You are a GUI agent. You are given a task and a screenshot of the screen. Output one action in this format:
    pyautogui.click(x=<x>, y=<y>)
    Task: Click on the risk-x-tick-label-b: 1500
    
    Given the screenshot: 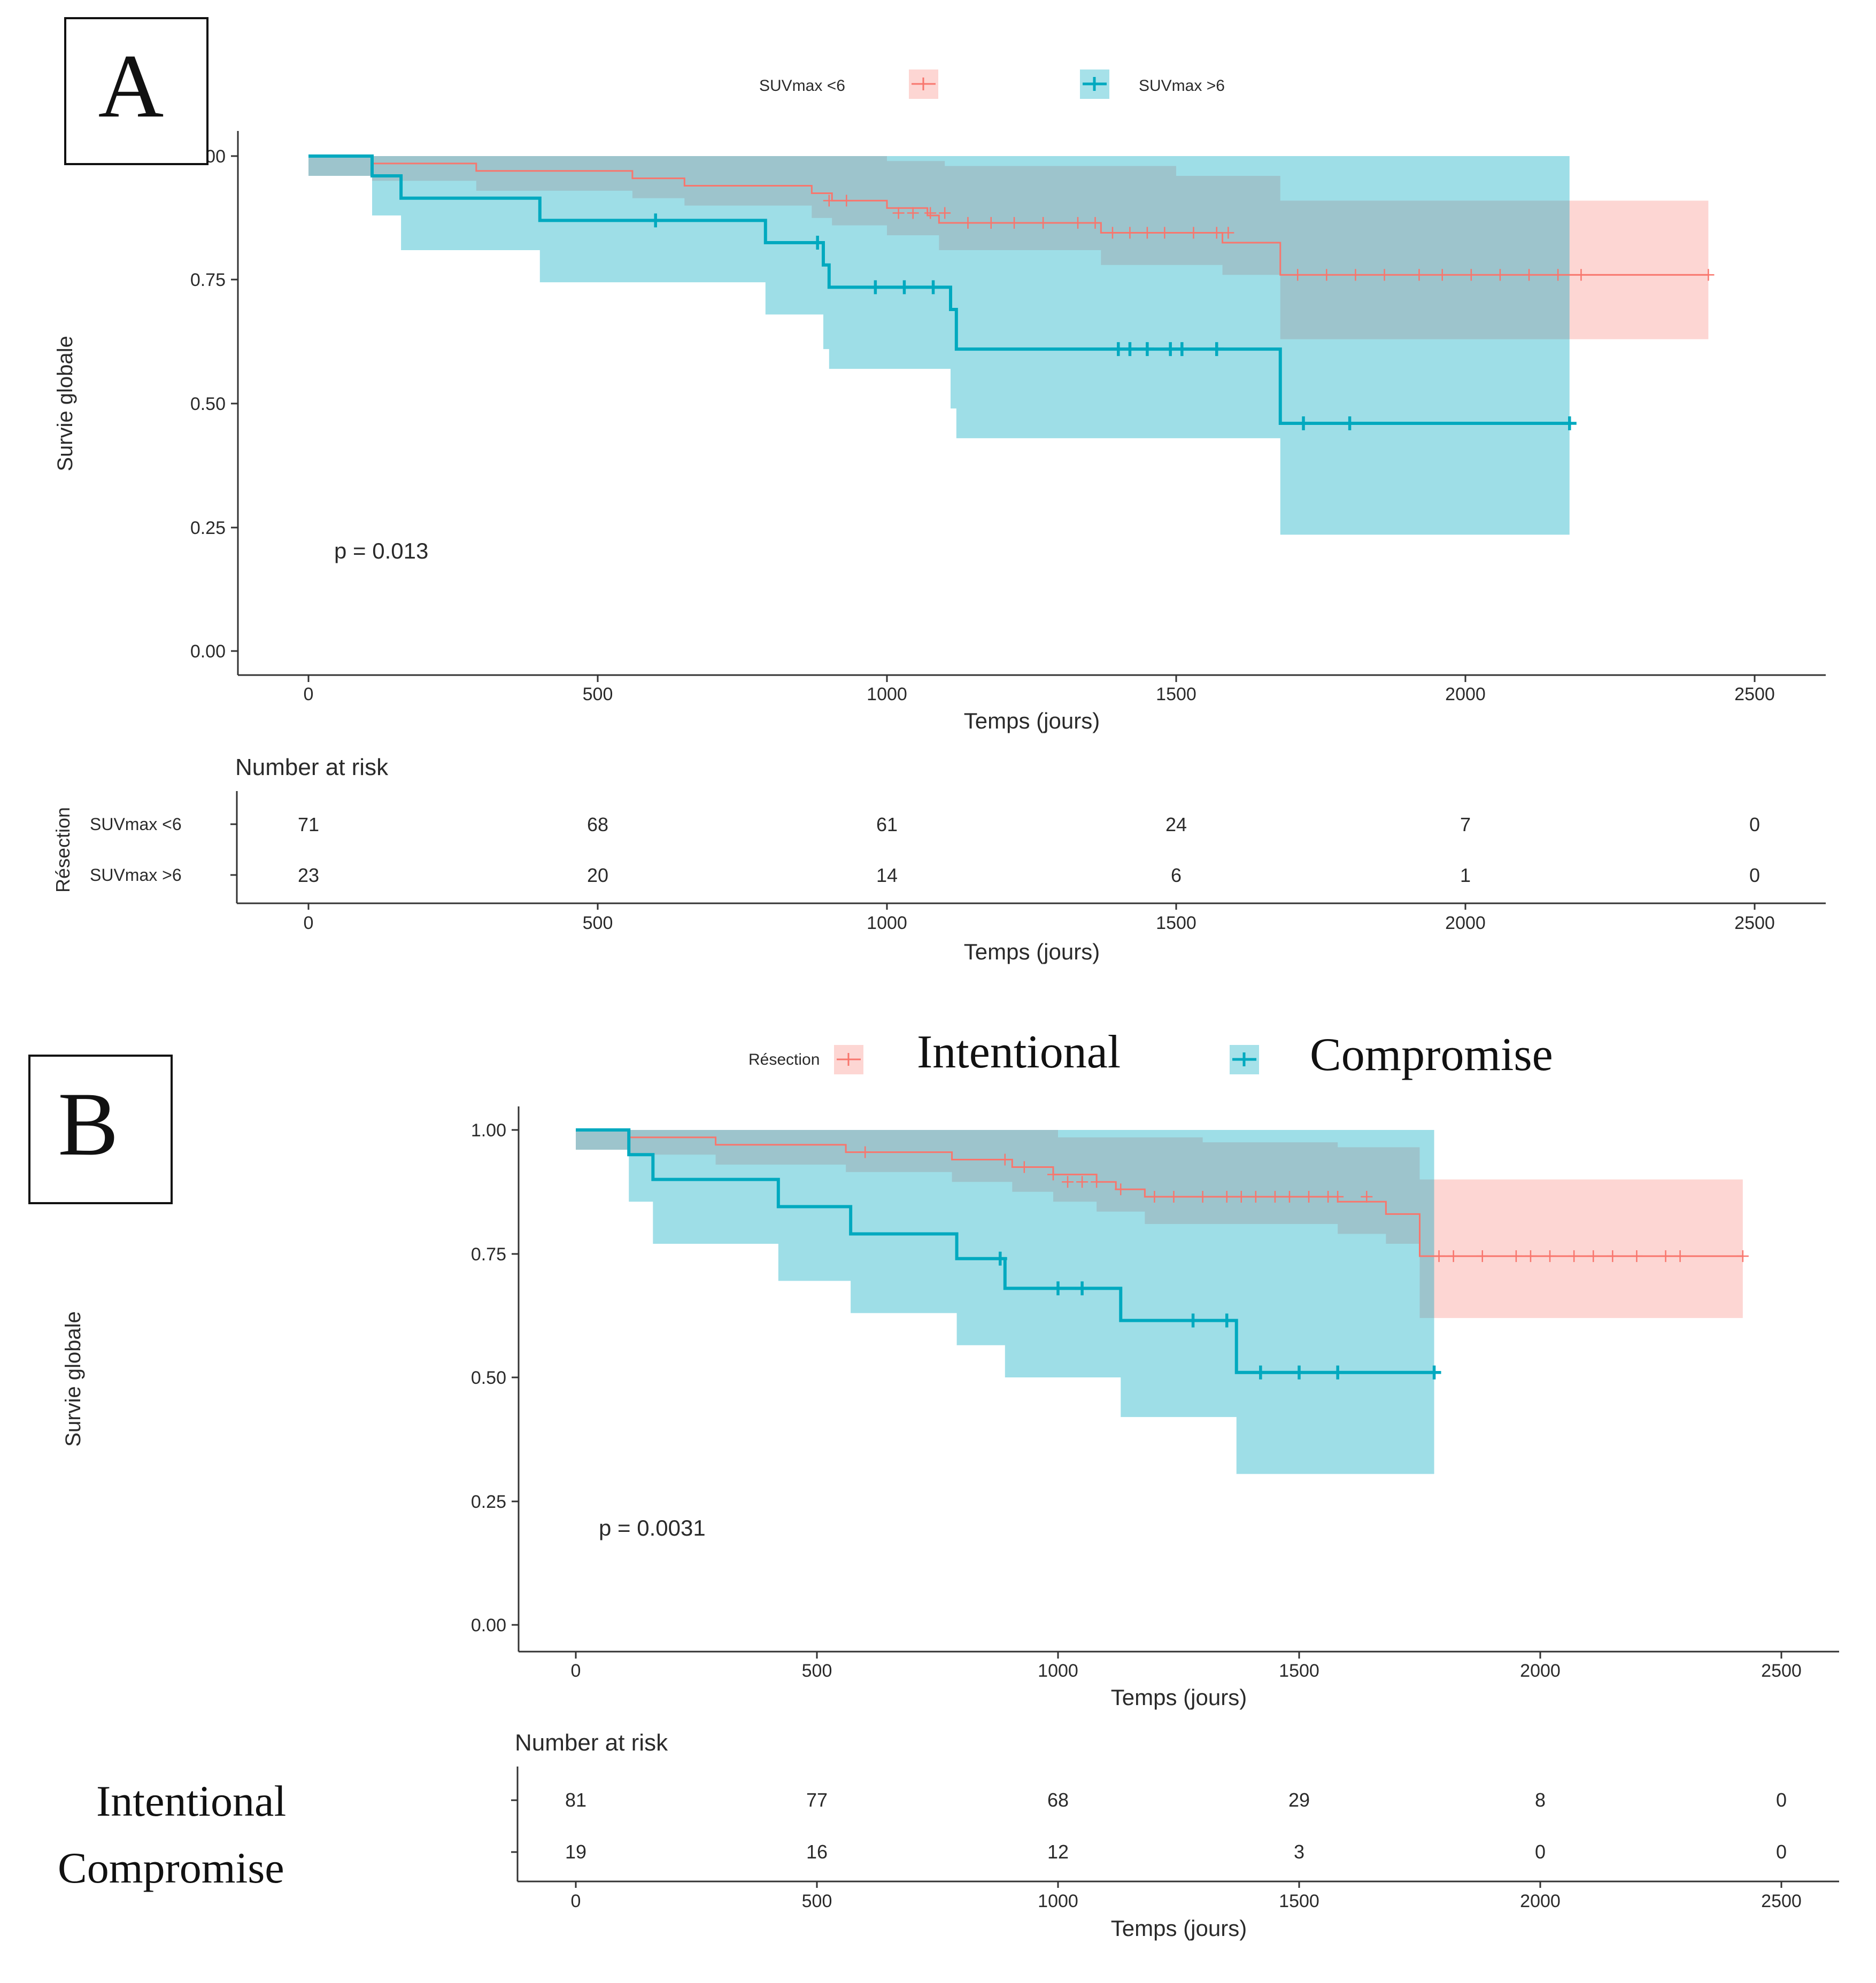 What is the action you would take?
    pyautogui.click(x=1299, y=1901)
    